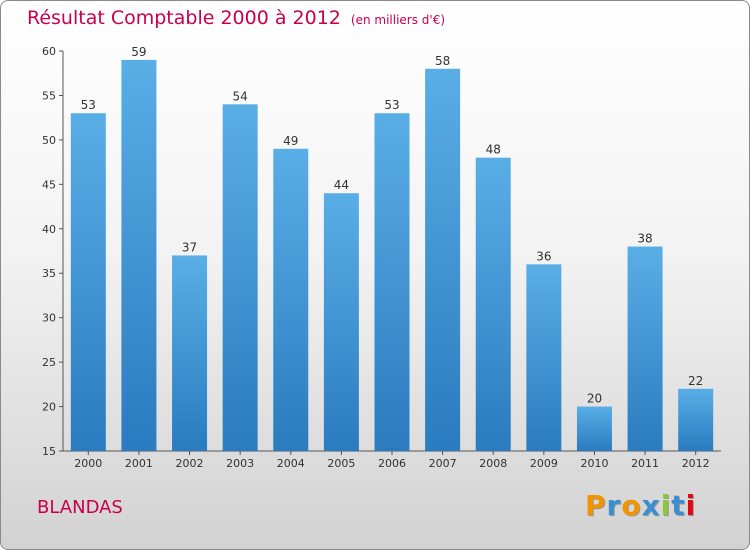  What do you see at coordinates (49, 229) in the screenshot?
I see `y-tick-label: 40` at bounding box center [49, 229].